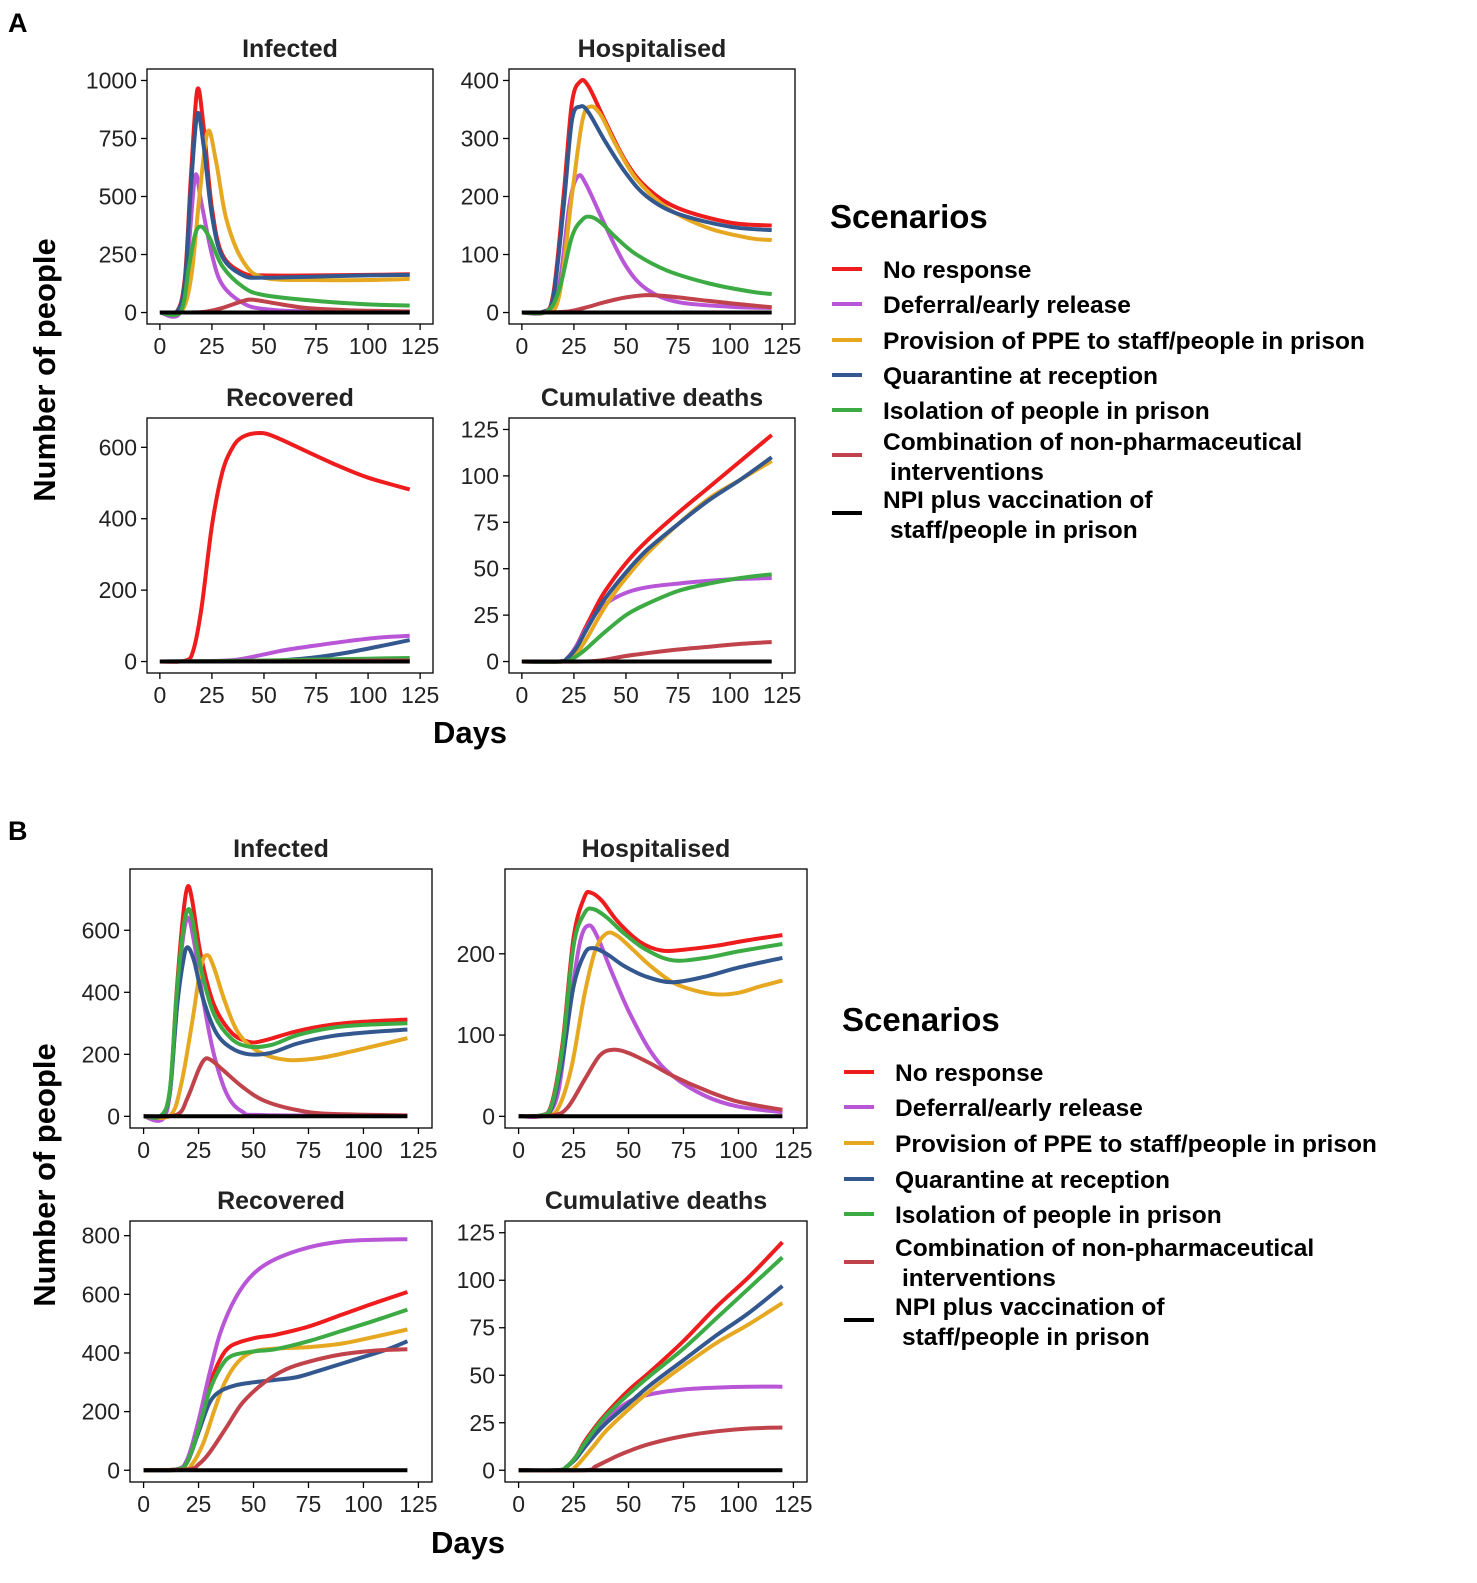 The image size is (1477, 1583). What do you see at coordinates (574, 1150) in the screenshot?
I see `x-tick-label-b-hospitalised-25: 25` at bounding box center [574, 1150].